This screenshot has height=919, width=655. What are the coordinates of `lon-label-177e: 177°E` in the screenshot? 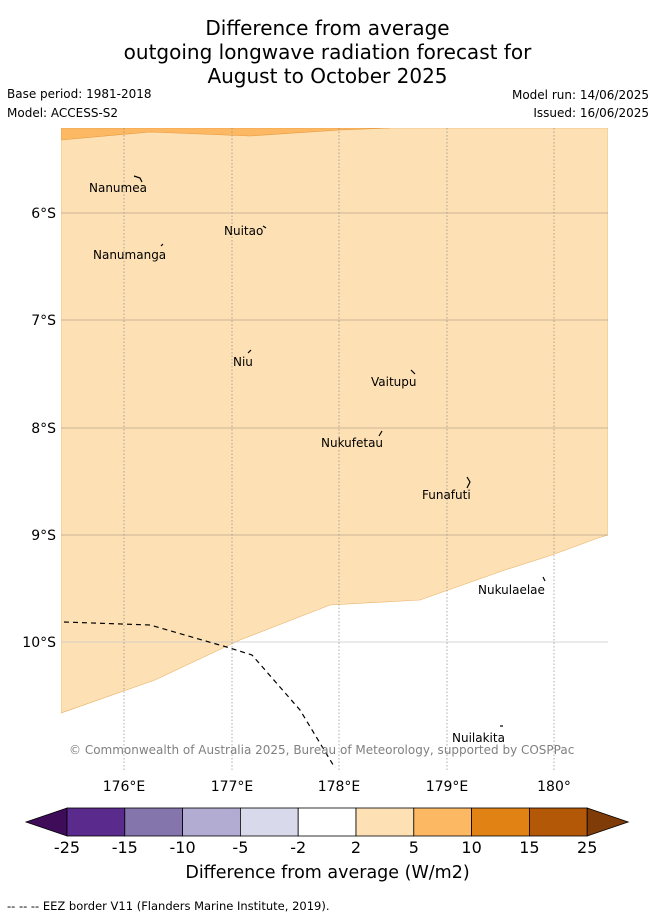 It's located at (232, 787).